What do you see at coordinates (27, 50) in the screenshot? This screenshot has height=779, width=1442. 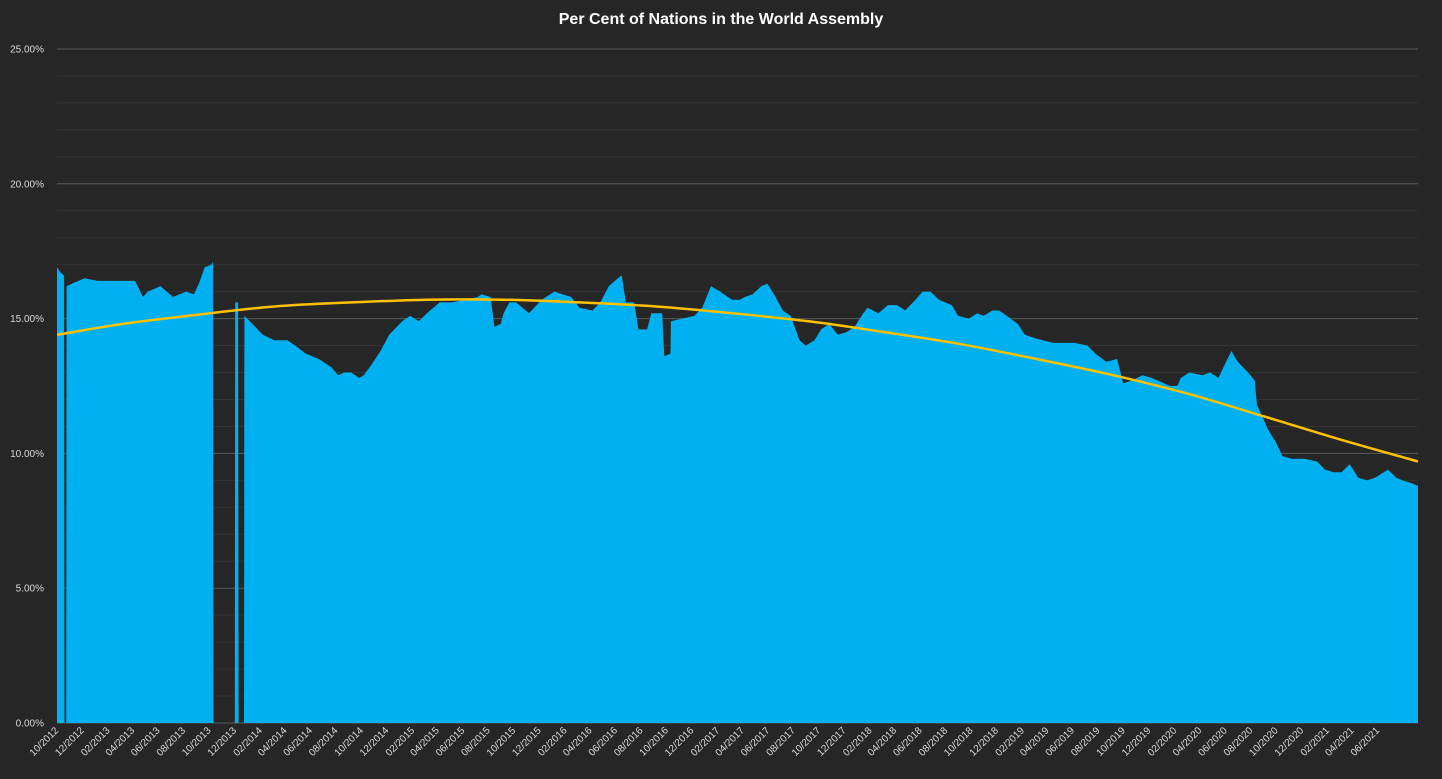 I see `y-tick-label: 25.00%` at bounding box center [27, 50].